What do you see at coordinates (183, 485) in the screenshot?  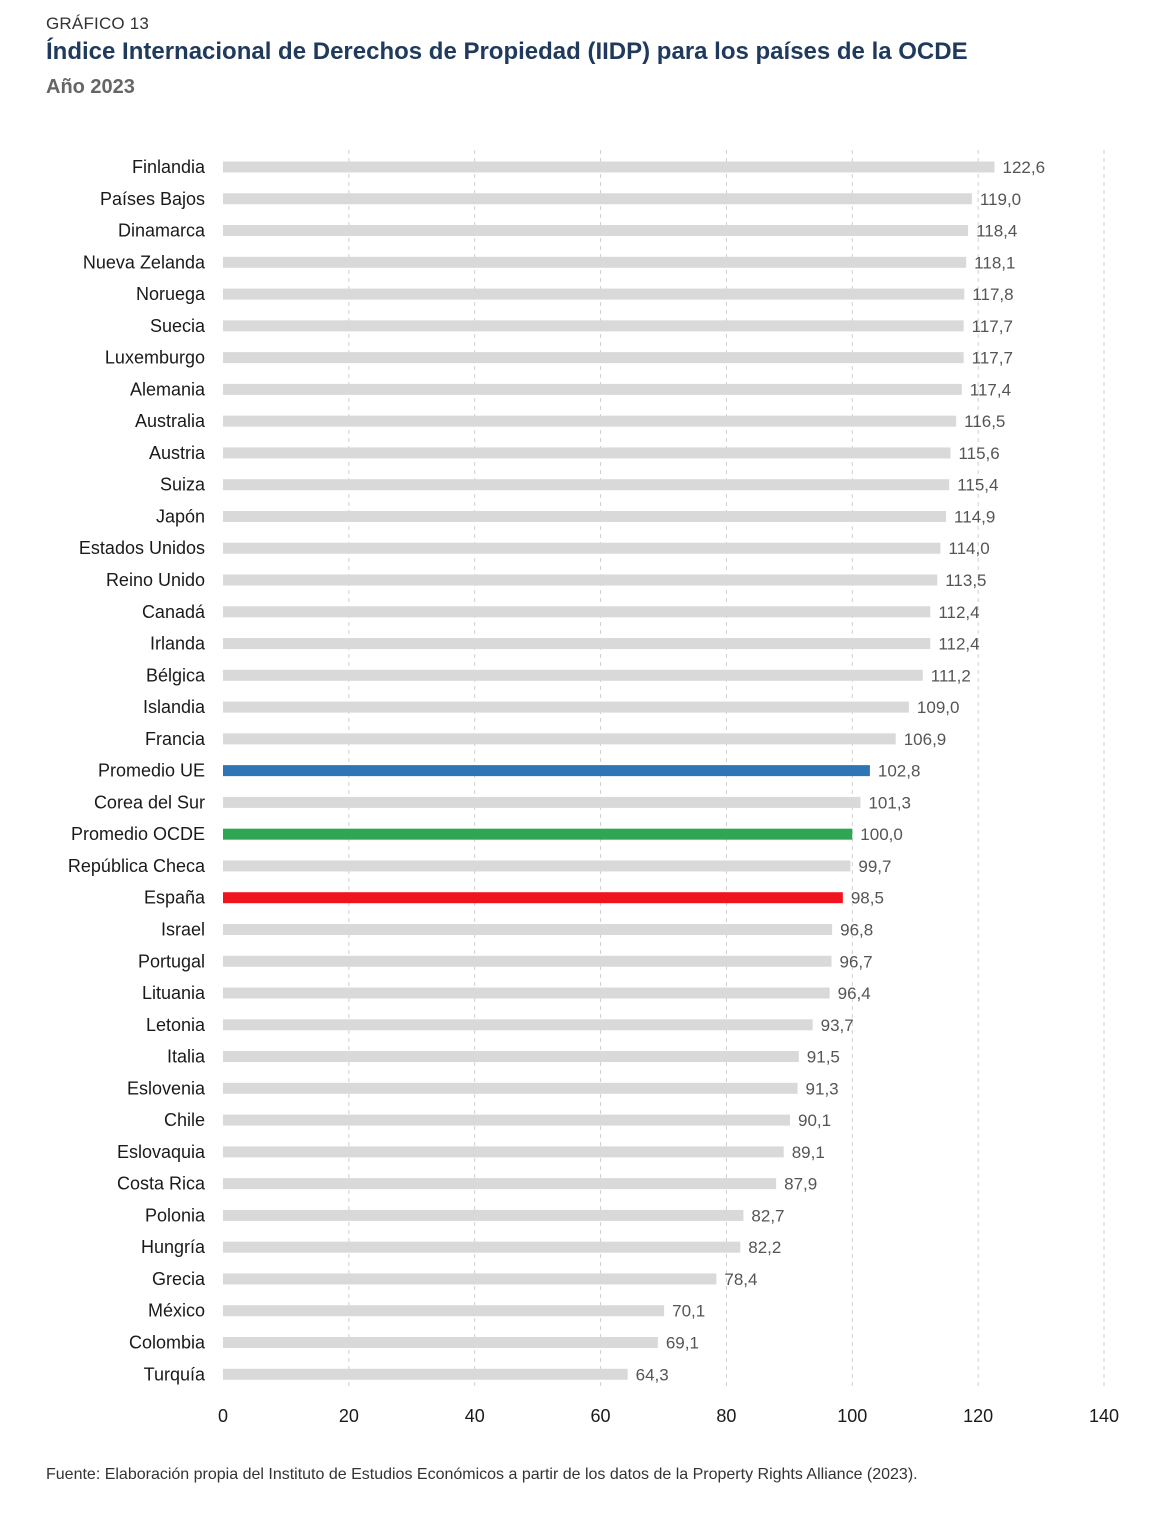 I see `category-label: Suiza` at bounding box center [183, 485].